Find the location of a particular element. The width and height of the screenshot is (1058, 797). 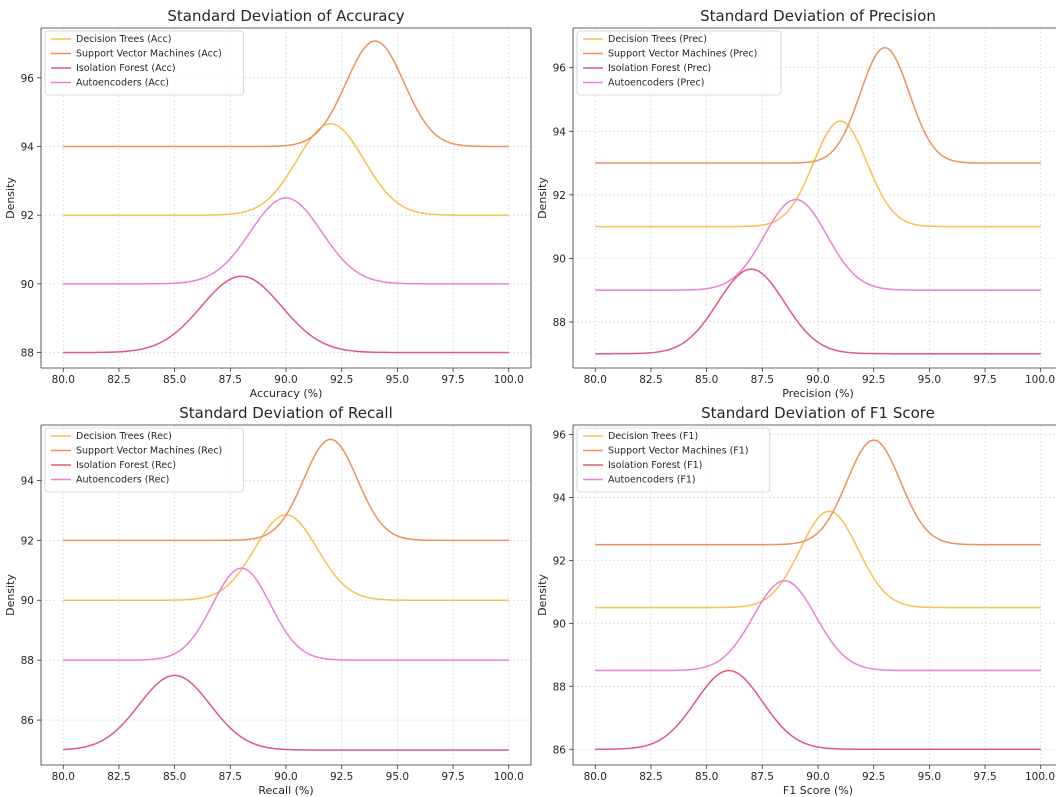

x-tick-label: 87.5 is located at coordinates (230, 777).